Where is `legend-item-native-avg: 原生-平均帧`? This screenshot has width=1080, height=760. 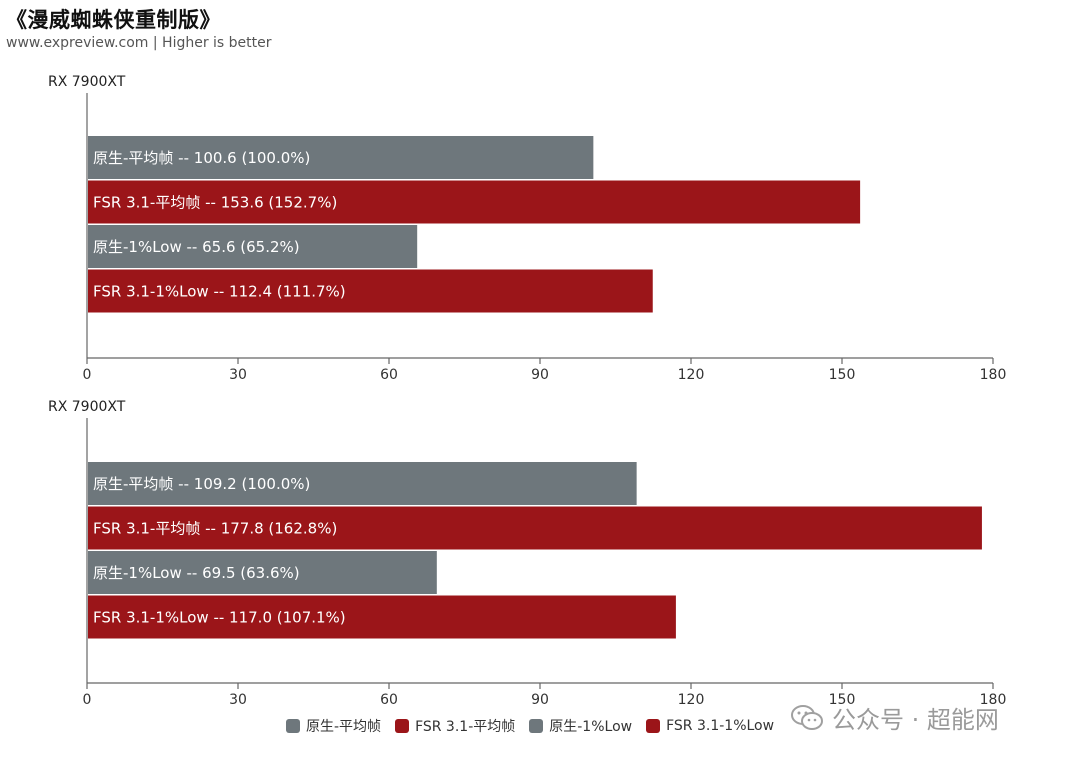
legend-item-native-avg: 原生-平均帧 is located at coordinates (333, 726).